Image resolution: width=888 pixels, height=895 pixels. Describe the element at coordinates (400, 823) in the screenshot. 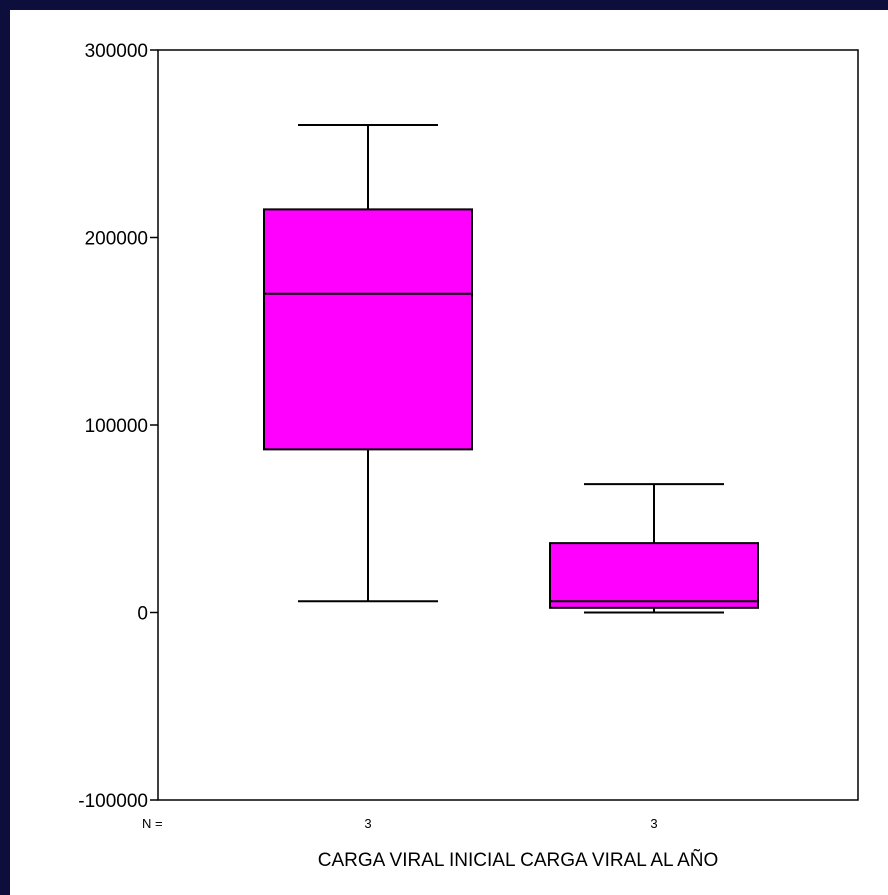

I see `n-count-row: N = 3 3` at that location.